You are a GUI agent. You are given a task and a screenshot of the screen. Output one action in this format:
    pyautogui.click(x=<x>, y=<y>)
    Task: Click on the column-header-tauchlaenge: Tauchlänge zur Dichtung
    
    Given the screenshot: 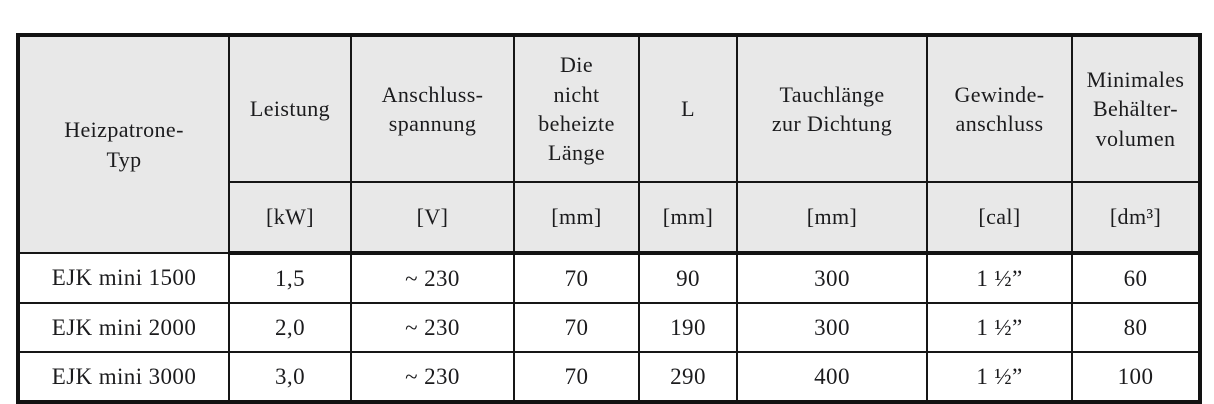 What is the action you would take?
    pyautogui.click(x=832, y=108)
    